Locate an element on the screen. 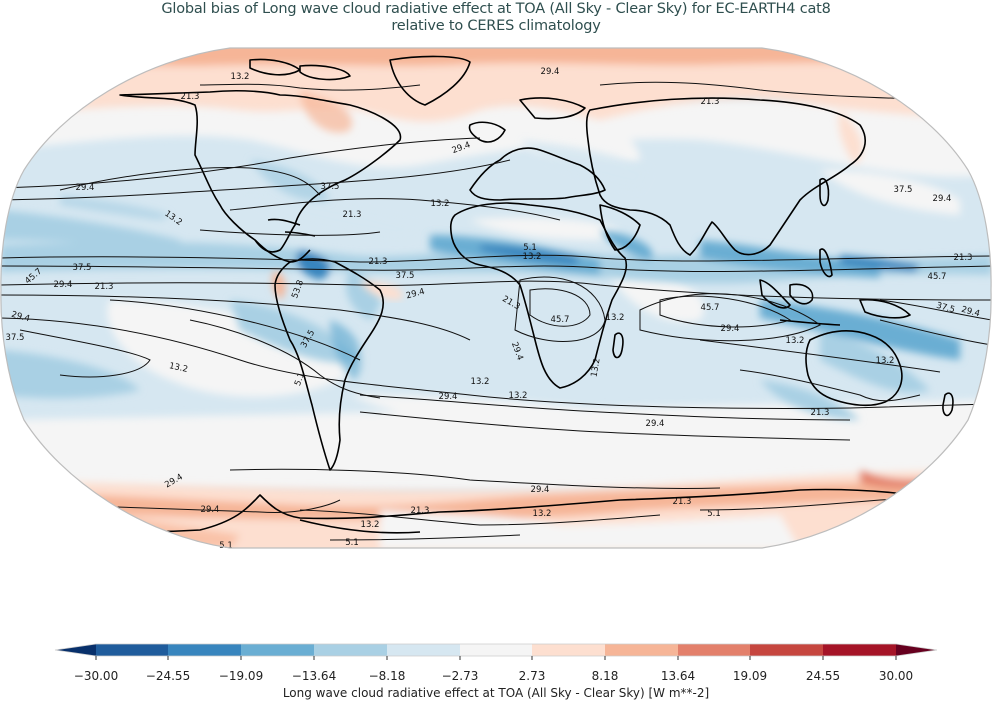 This screenshot has width=992, height=702. chart-title-line2: relative to CERES climatology is located at coordinates (496, 26).